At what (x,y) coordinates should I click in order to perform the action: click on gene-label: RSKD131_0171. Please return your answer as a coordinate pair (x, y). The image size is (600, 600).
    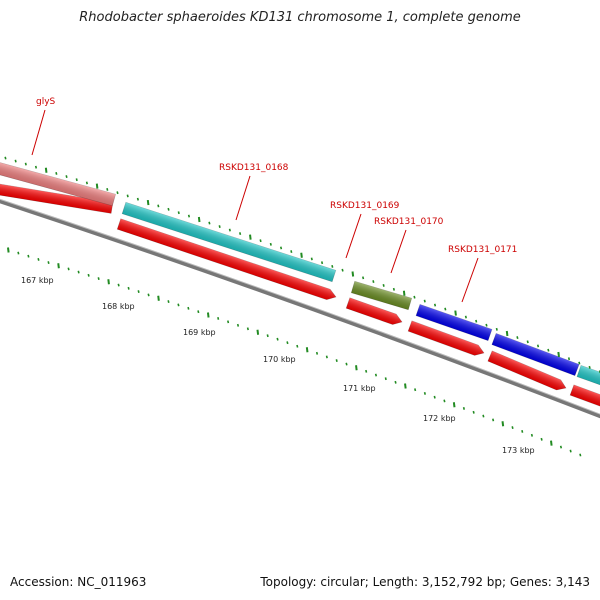
    Looking at the image, I should click on (482, 250).